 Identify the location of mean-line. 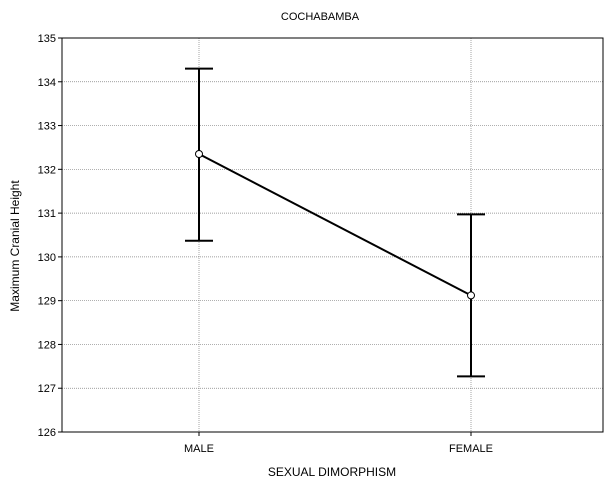
(335, 225).